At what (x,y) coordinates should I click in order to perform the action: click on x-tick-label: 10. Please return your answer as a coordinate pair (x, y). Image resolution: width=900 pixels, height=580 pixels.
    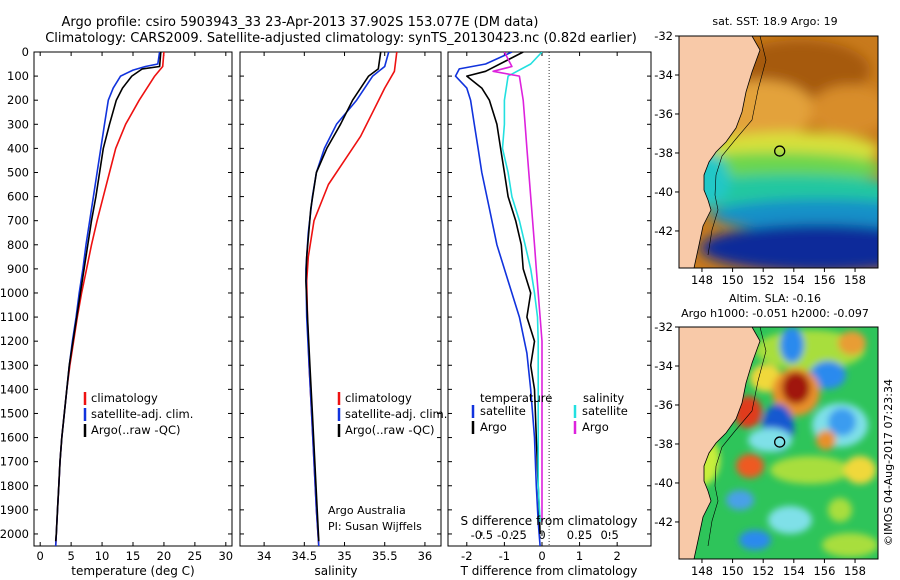
    Looking at the image, I should click on (102, 556).